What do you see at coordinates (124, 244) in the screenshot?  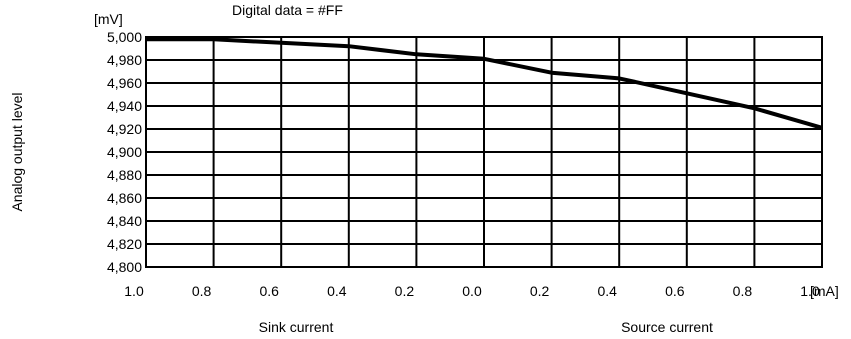 I see `y-tick-label: 4,820` at bounding box center [124, 244].